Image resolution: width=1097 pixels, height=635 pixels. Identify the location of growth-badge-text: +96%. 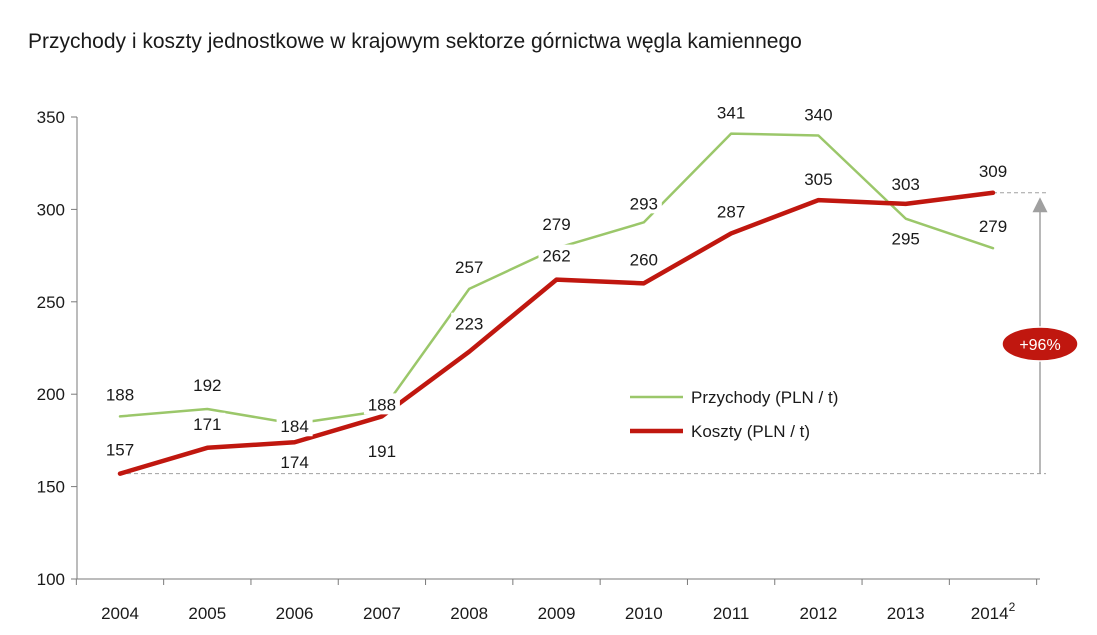
(1039, 345).